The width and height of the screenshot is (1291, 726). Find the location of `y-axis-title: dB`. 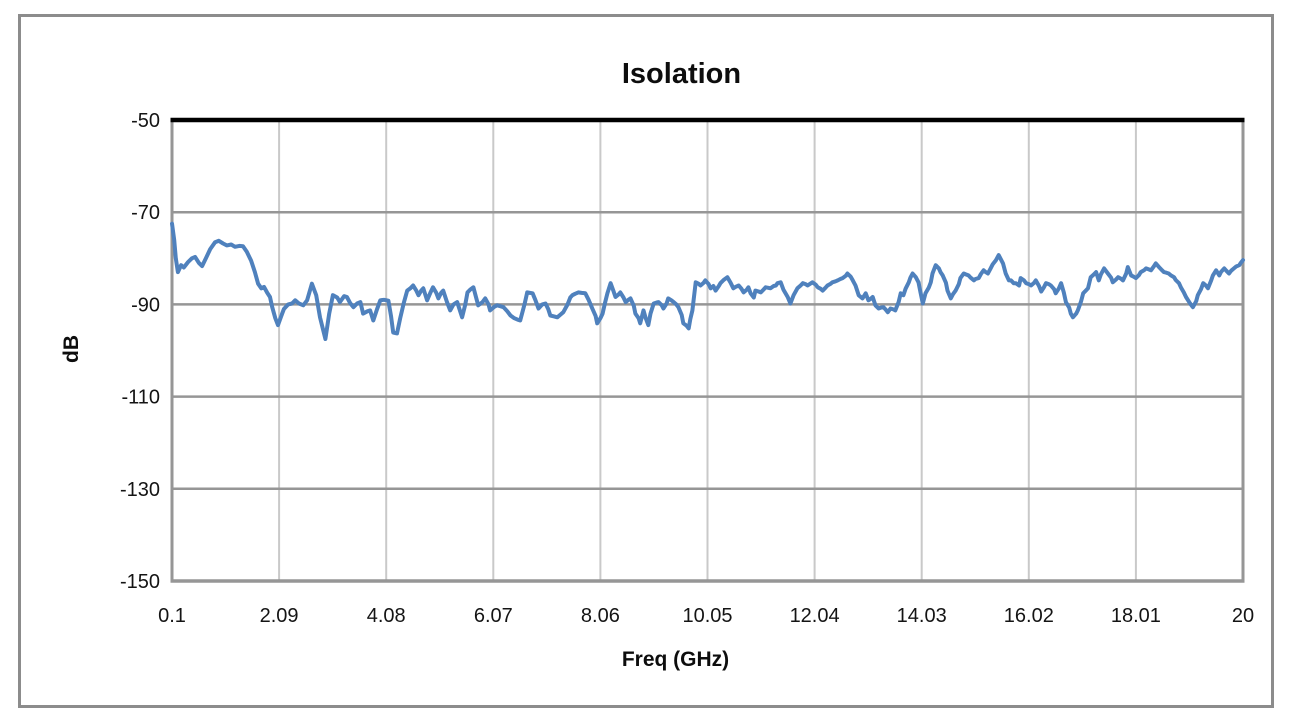

y-axis-title: dB is located at coordinates (71, 349).